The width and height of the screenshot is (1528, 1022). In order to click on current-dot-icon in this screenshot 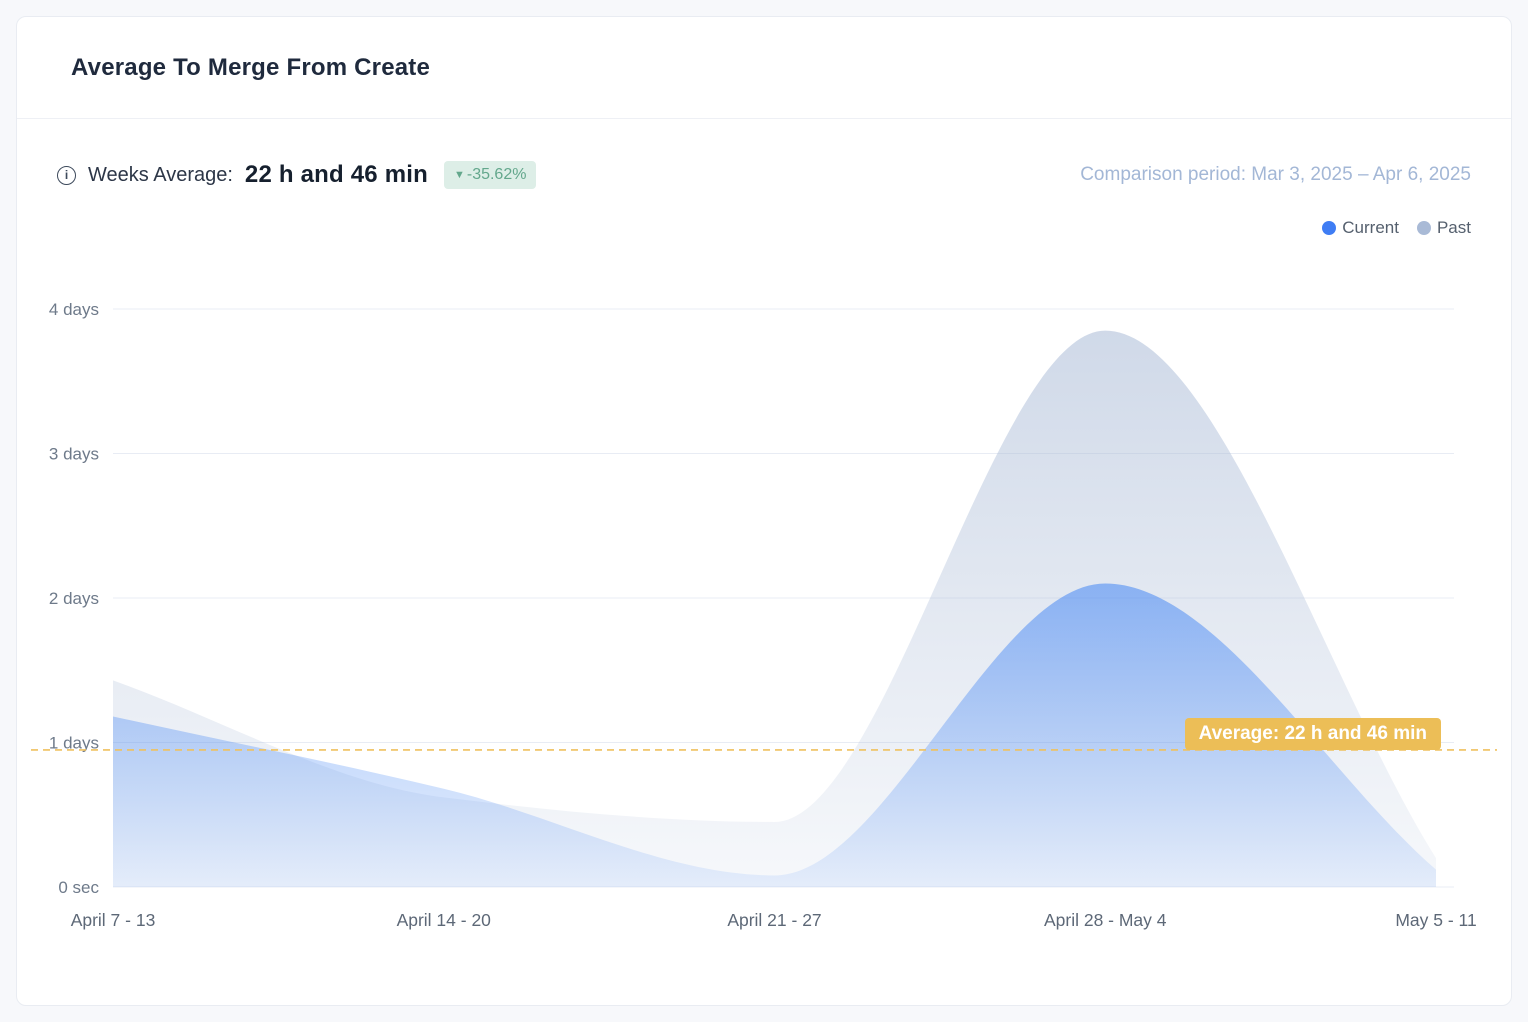, I will do `click(1329, 228)`.